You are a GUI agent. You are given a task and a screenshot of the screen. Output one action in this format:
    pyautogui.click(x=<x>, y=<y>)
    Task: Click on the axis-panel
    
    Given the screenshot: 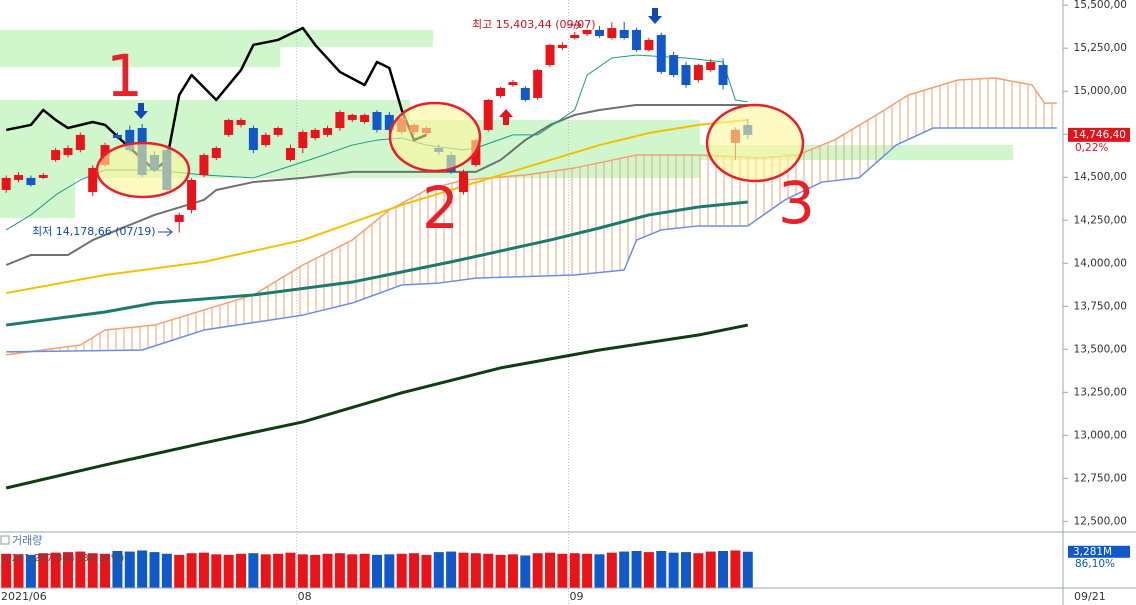 What is the action you would take?
    pyautogui.click(x=1099, y=302)
    